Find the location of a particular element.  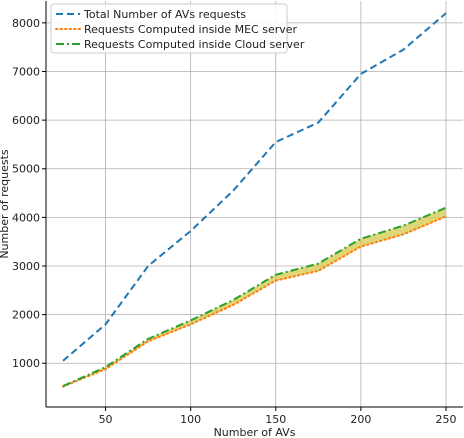

y-axis-label: Number of requests is located at coordinates (5, 204).